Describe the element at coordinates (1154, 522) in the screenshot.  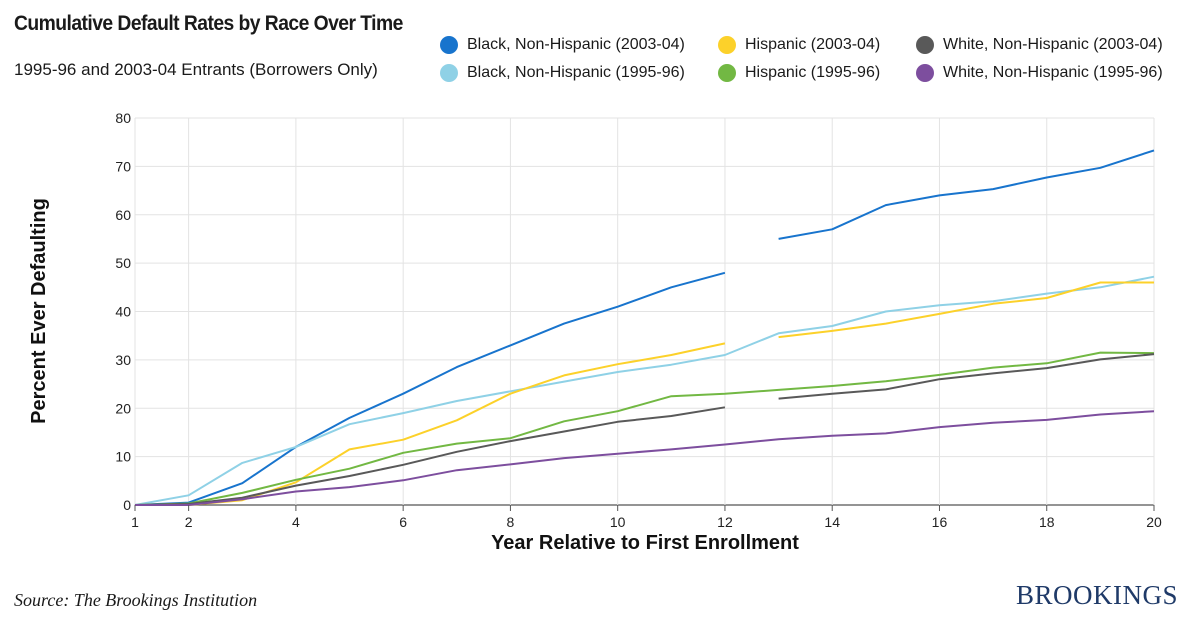
I see `x-tick-label: 20` at that location.